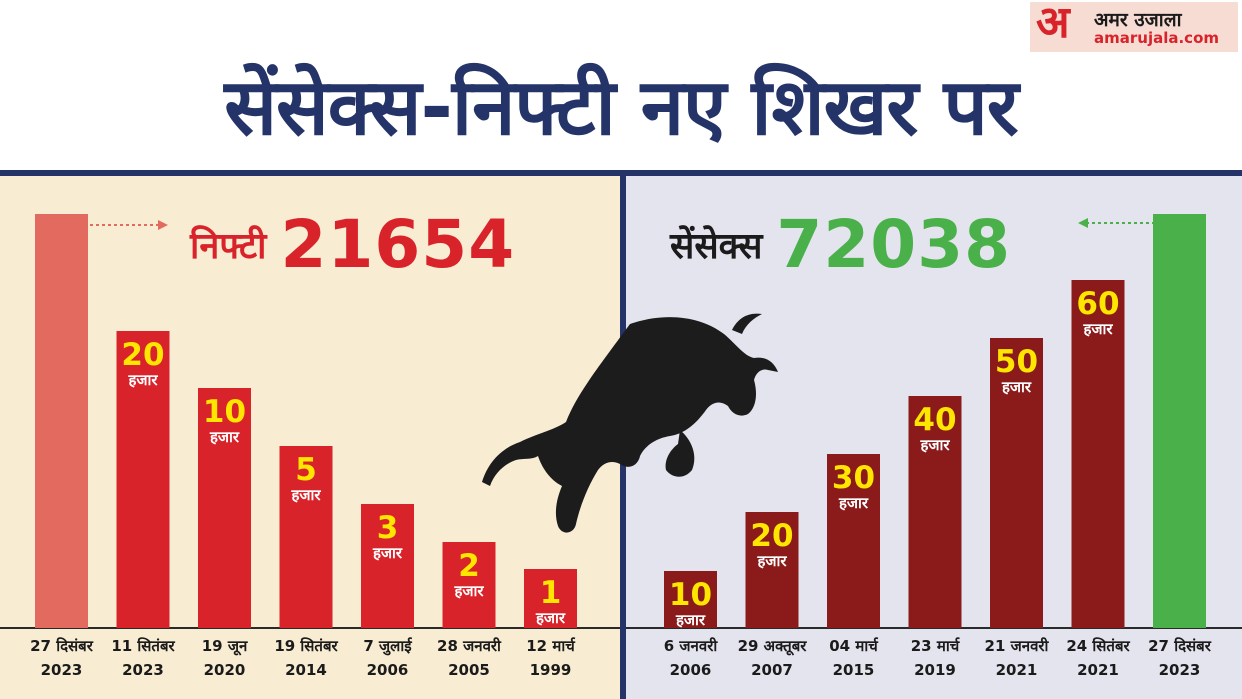 Image resolution: width=1242 pixels, height=699 pixels. Describe the element at coordinates (716, 246) in the screenshot. I see `sensex-series-label: सेंसेक्स` at that location.